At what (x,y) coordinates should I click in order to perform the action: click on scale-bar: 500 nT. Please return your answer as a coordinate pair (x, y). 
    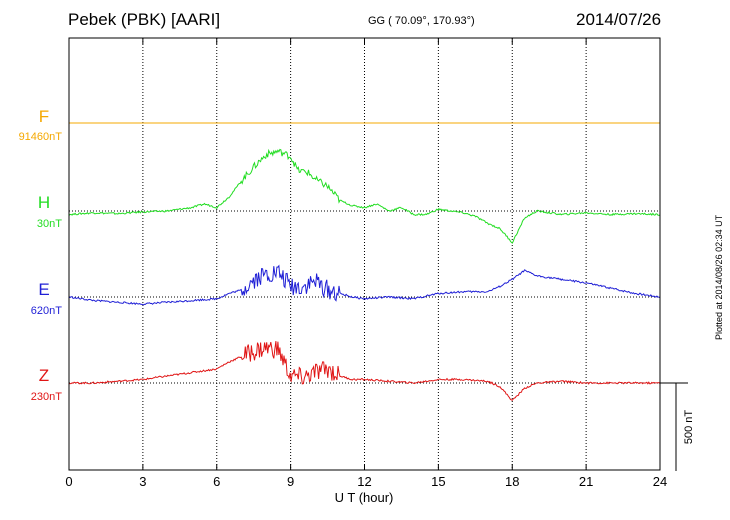
    Looking at the image, I should click on (677, 426).